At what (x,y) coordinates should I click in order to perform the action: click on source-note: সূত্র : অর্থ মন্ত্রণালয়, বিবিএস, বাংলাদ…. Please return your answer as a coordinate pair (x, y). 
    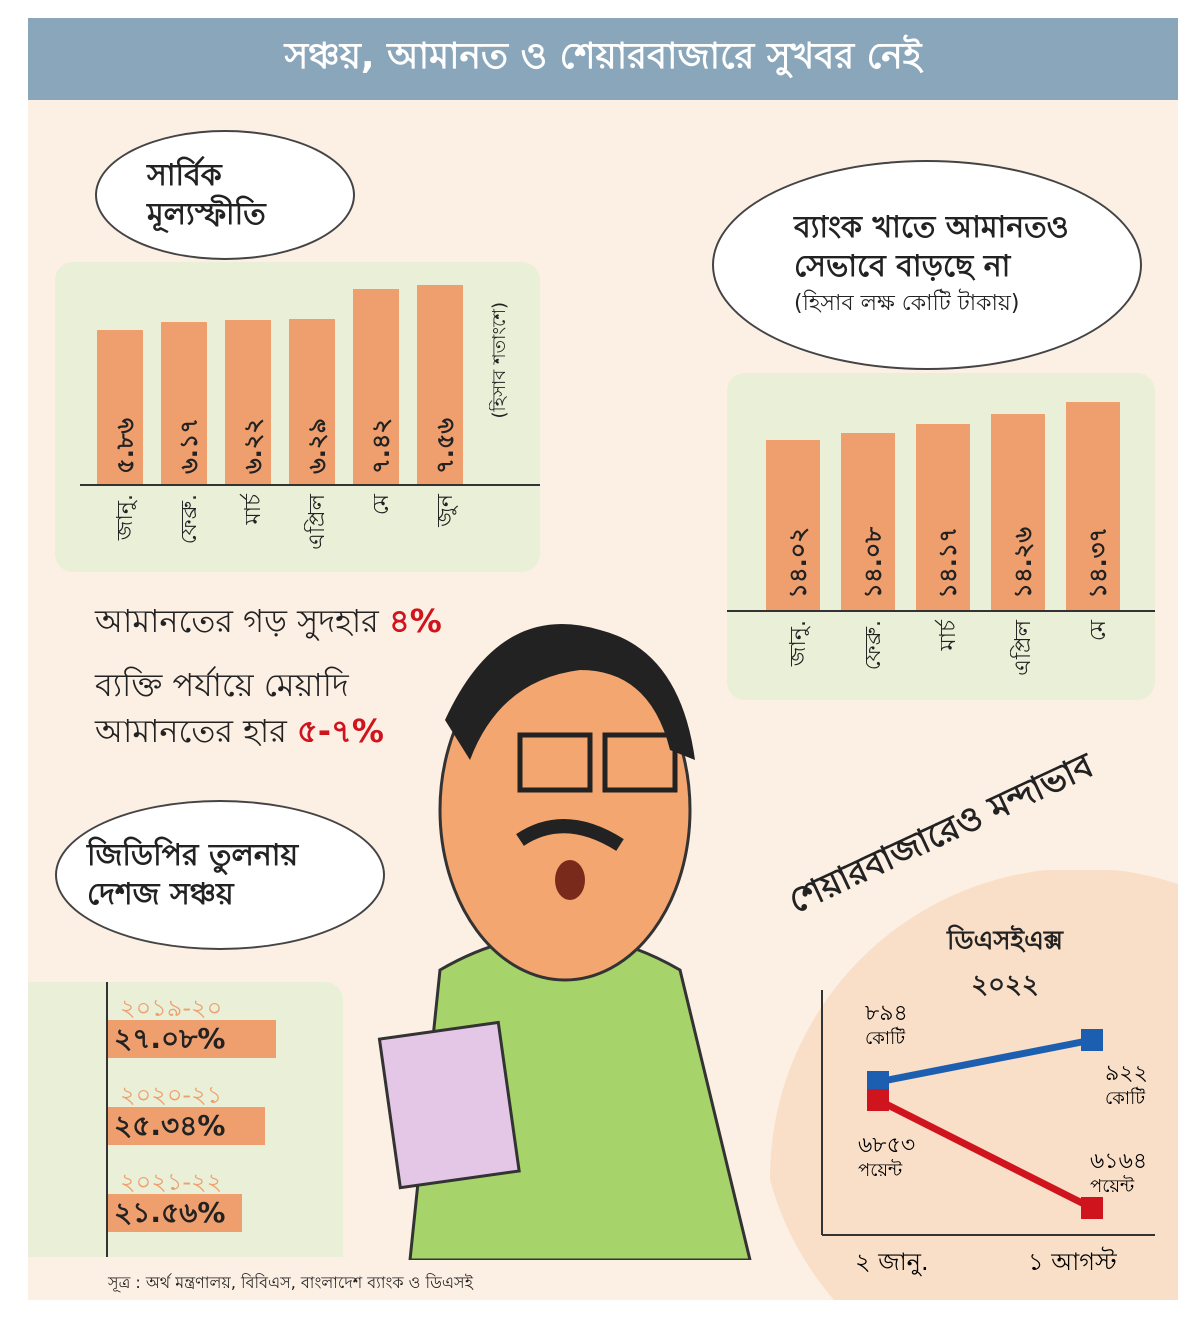
    Looking at the image, I should click on (290, 1282).